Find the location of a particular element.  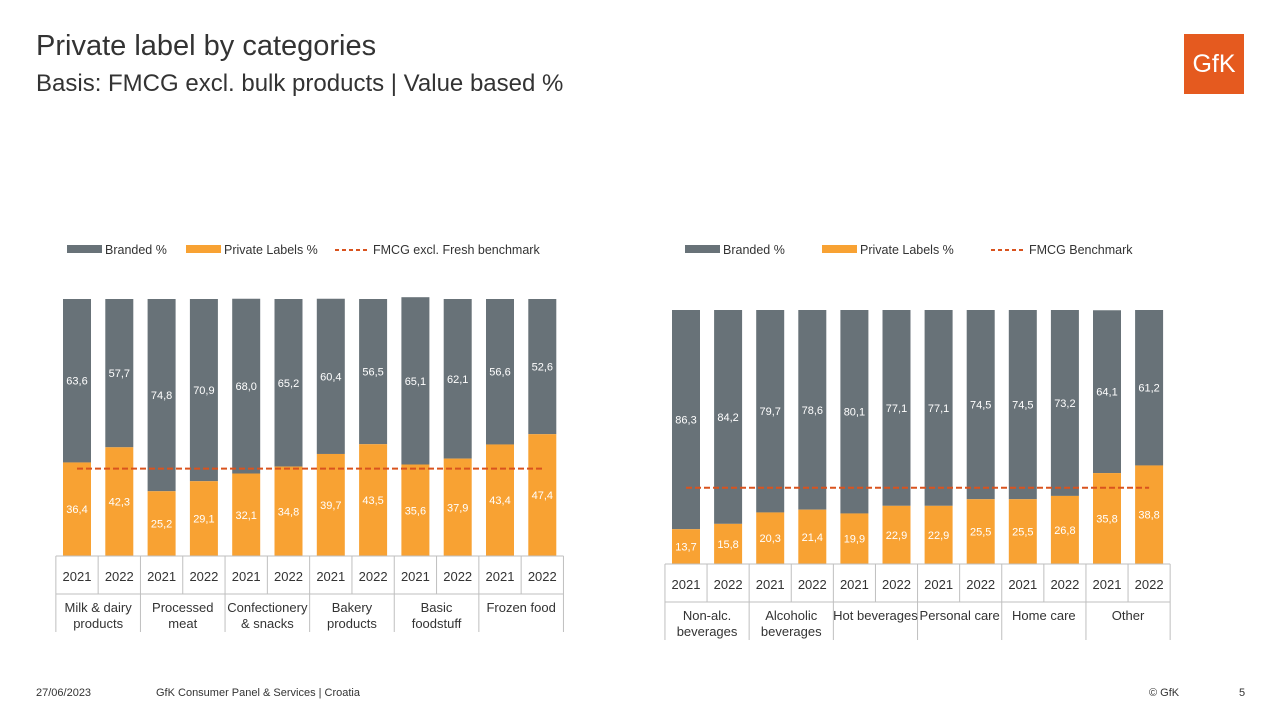

data-label-private-label: 25,2 is located at coordinates (161, 525).